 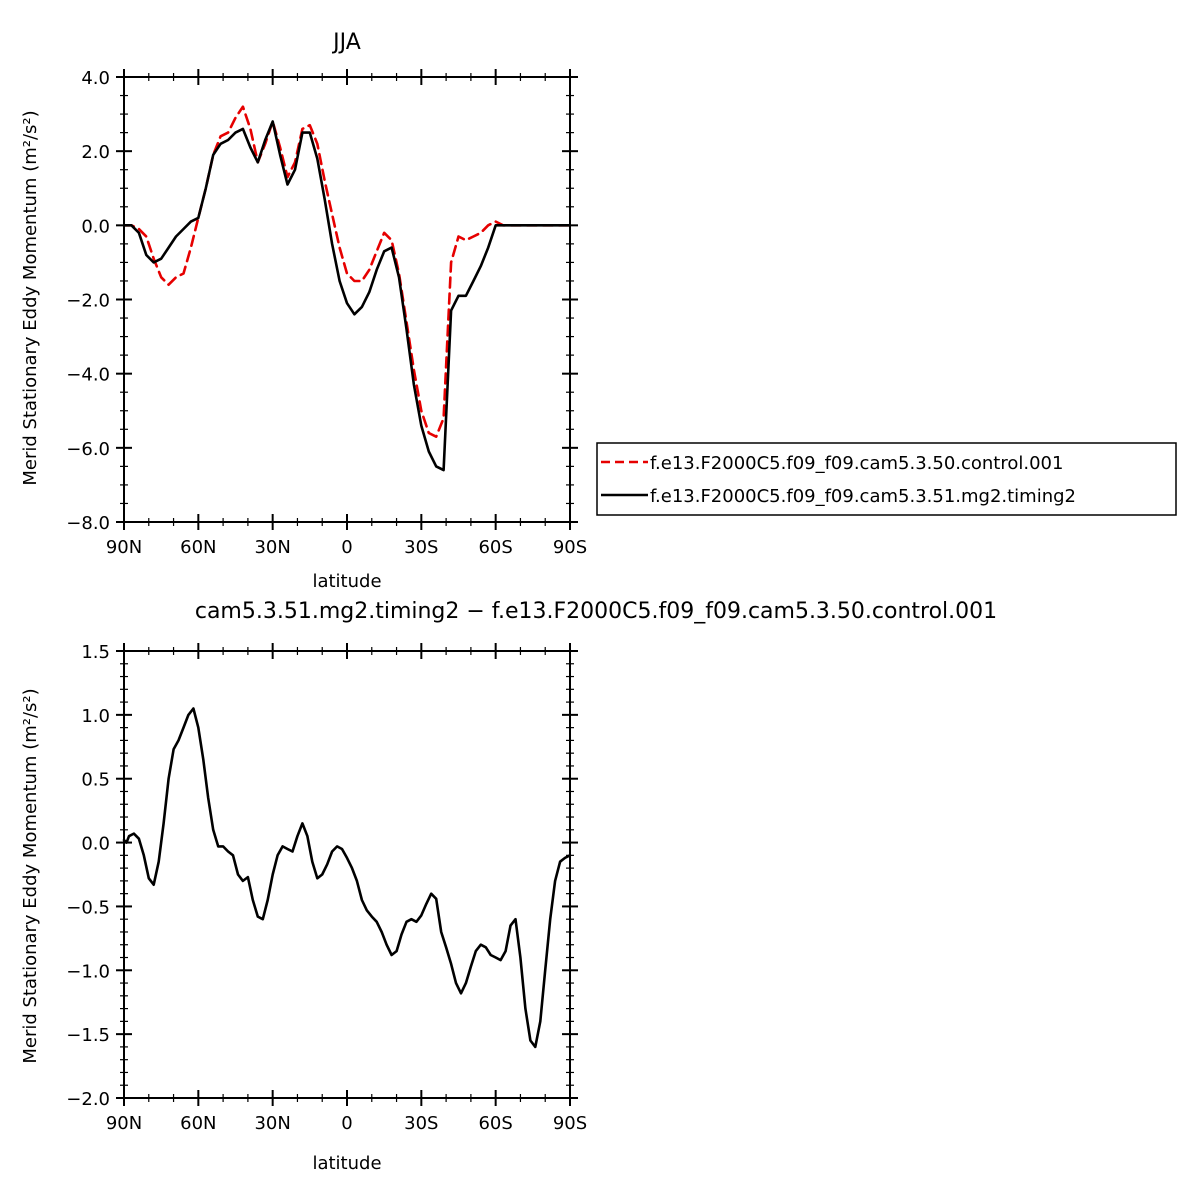 What do you see at coordinates (346, 581) in the screenshot?
I see `top-chart-xlabel: latitude` at bounding box center [346, 581].